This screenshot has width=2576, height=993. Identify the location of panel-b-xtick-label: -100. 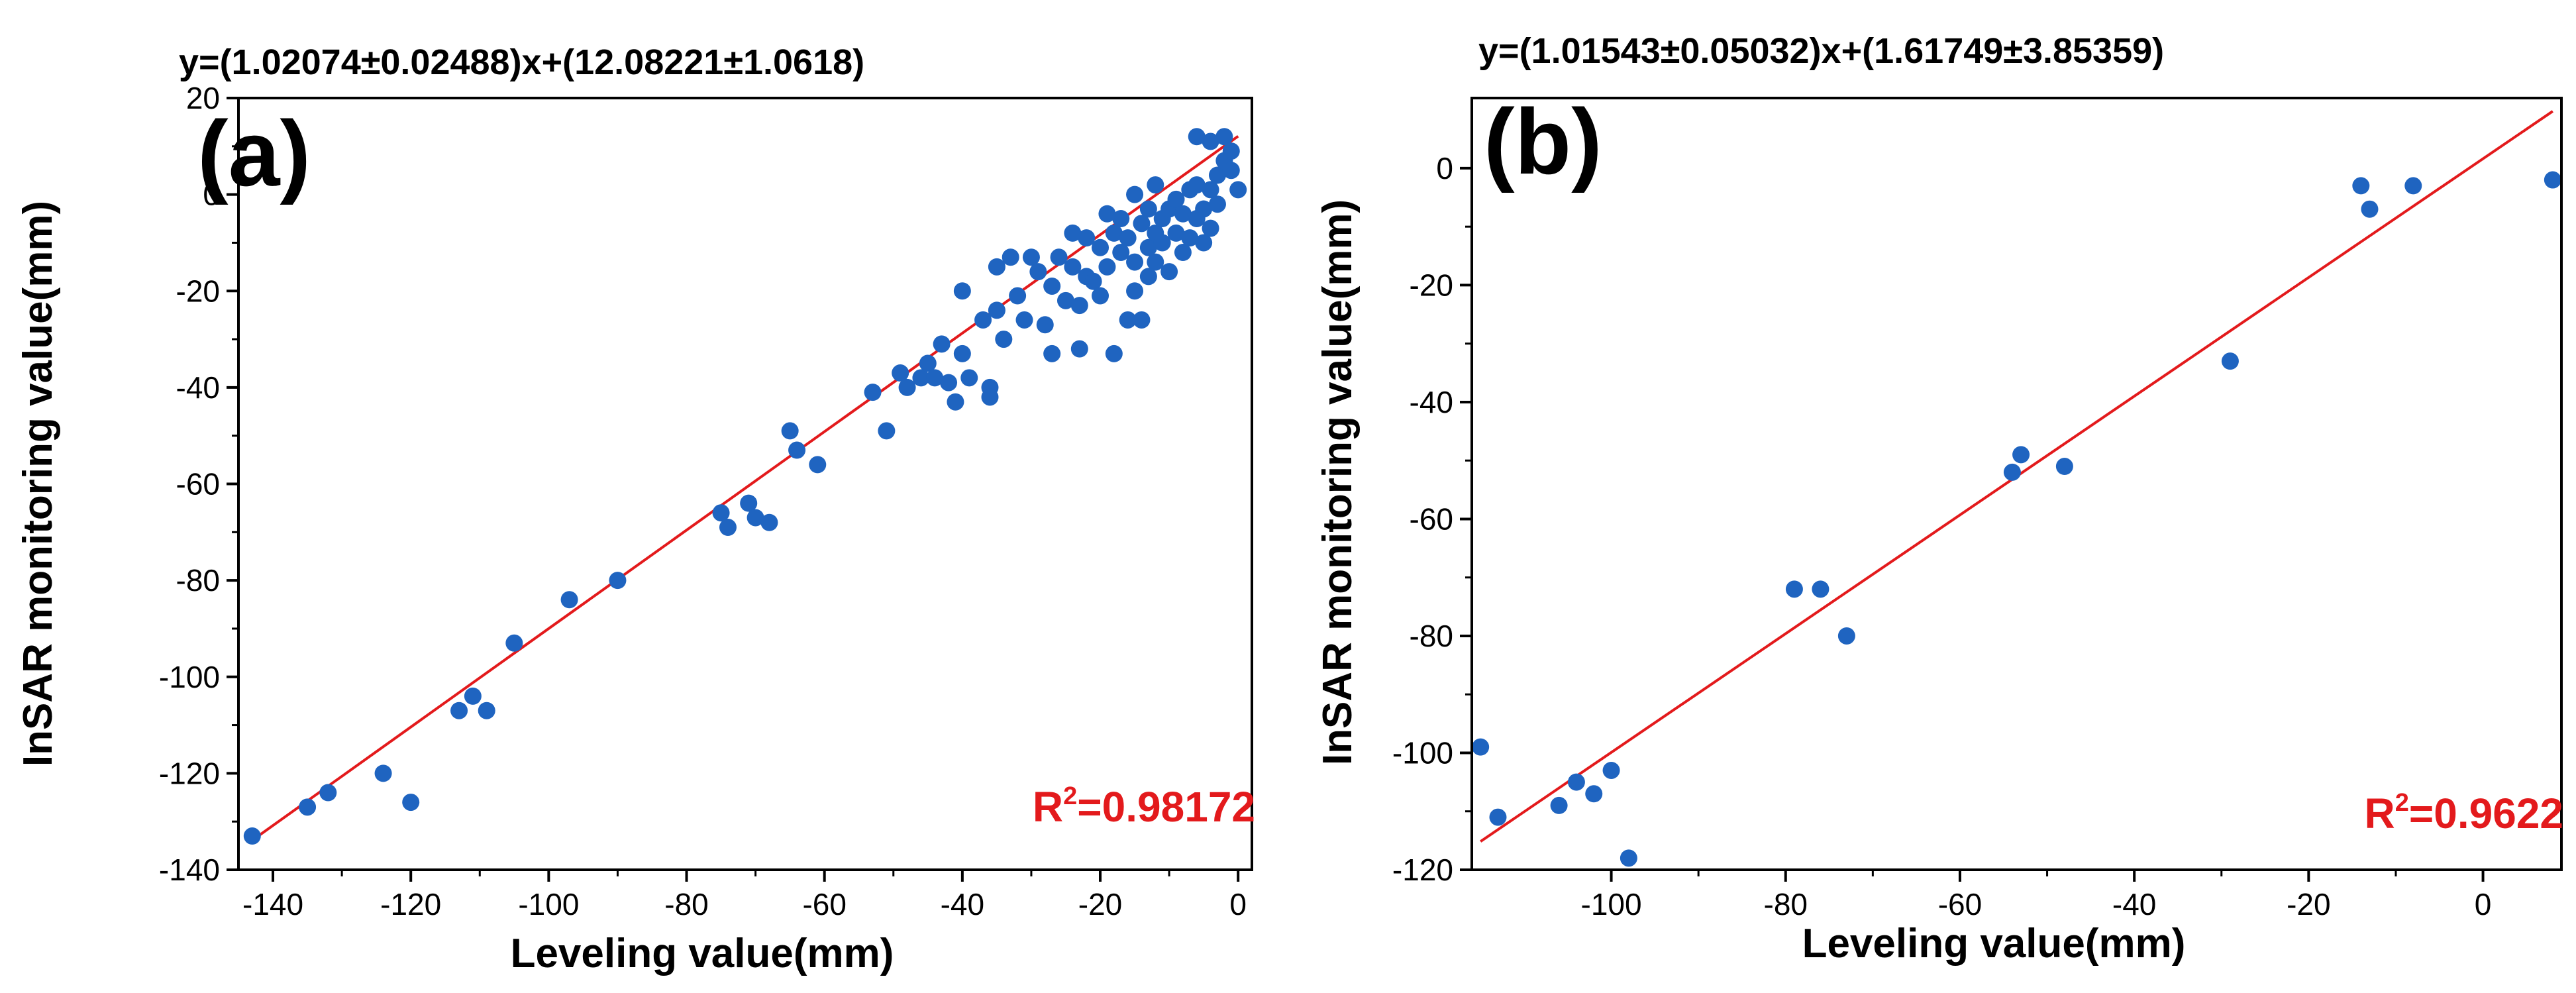
(1611, 904).